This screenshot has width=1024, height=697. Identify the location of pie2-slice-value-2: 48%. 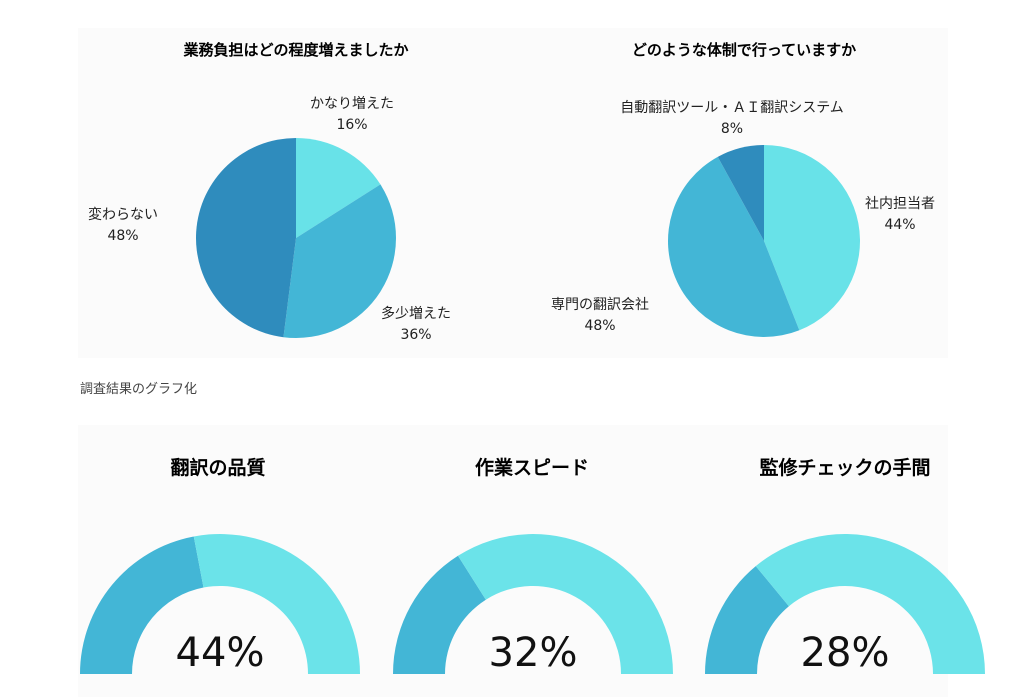
(599, 326).